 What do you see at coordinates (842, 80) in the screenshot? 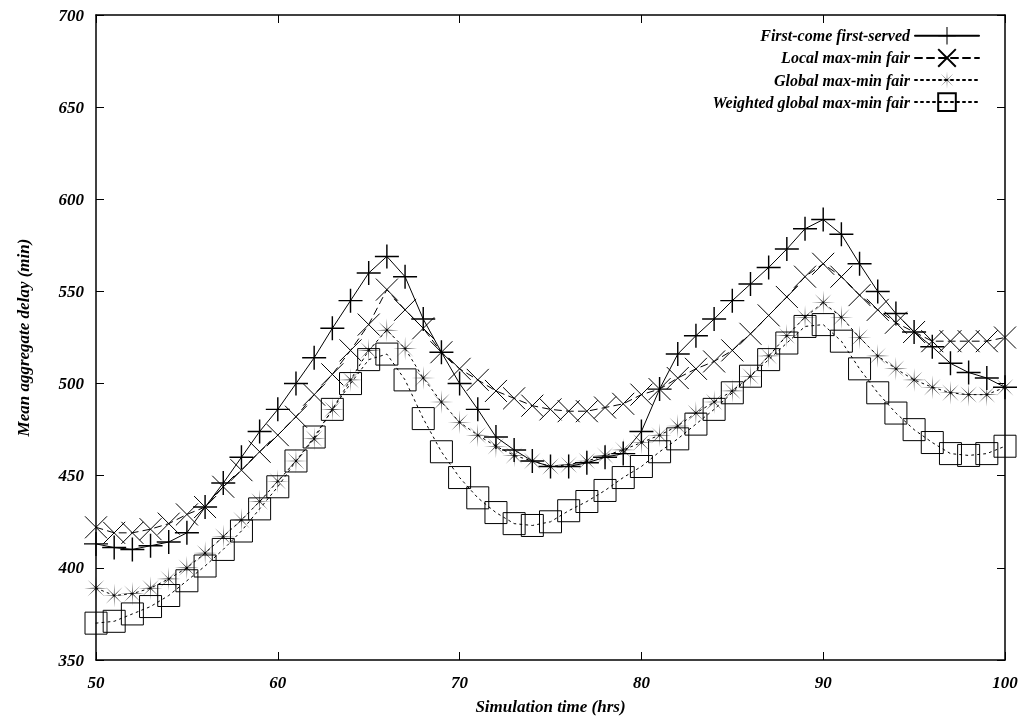
I see `legend-label: Global max-min fair` at bounding box center [842, 80].